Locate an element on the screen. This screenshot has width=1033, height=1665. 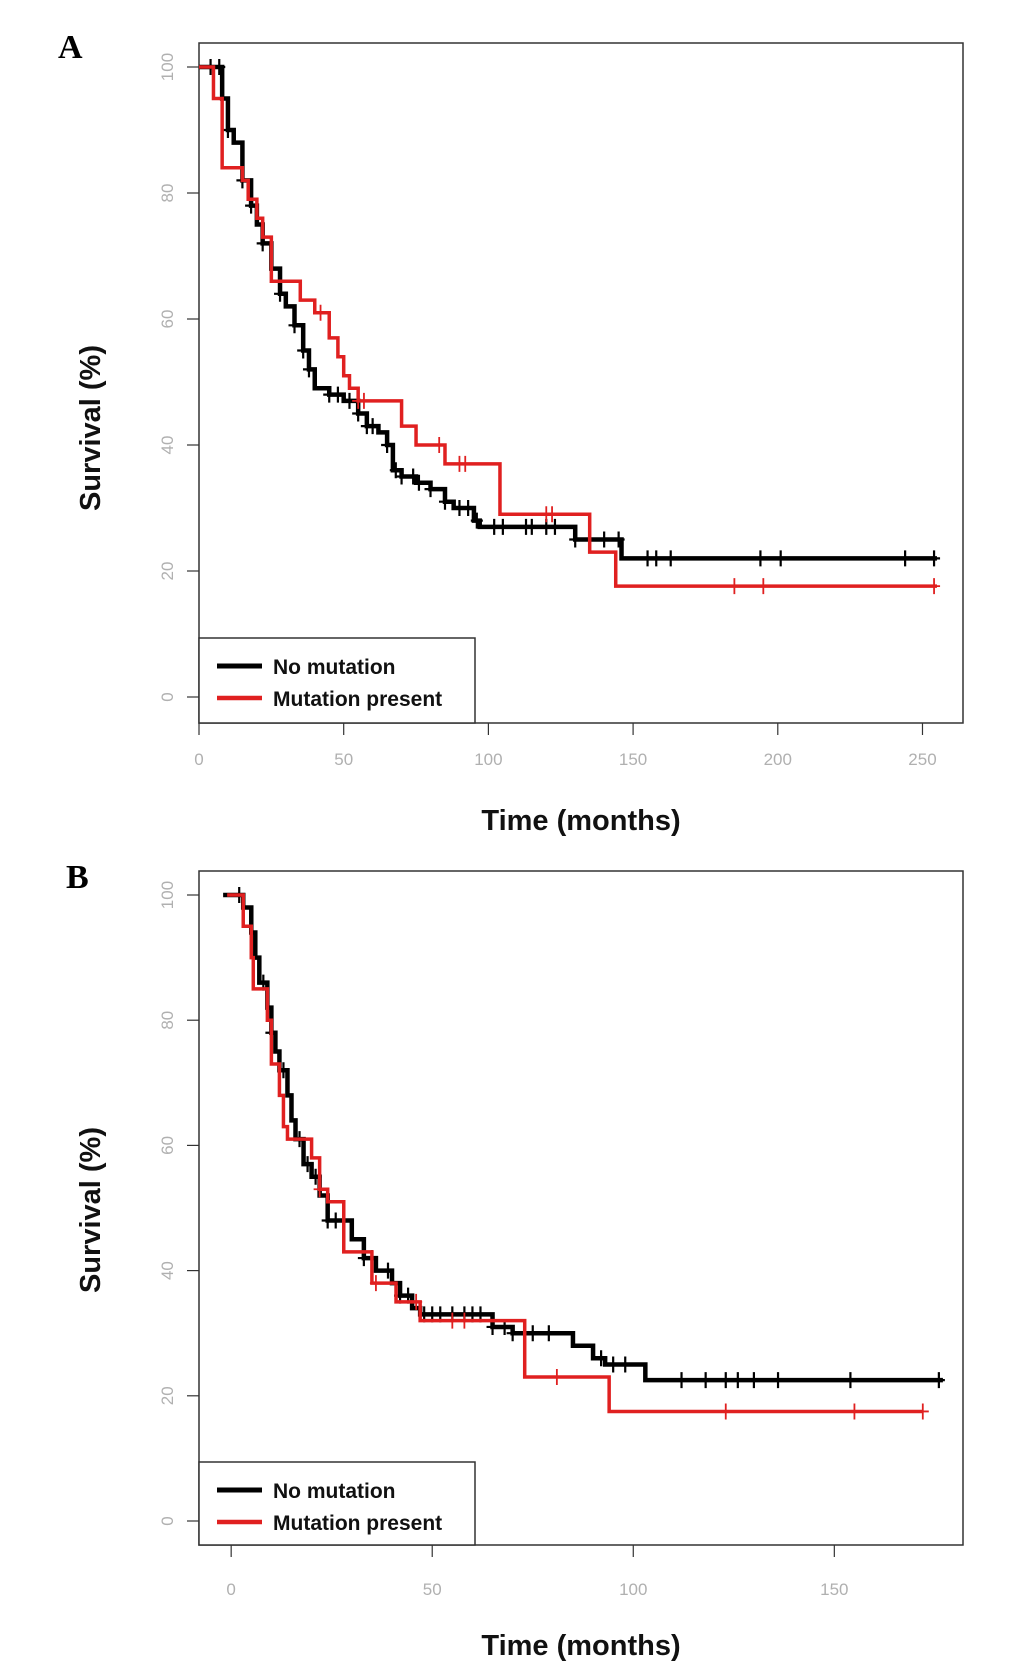
panel-label: B is located at coordinates (77, 877).